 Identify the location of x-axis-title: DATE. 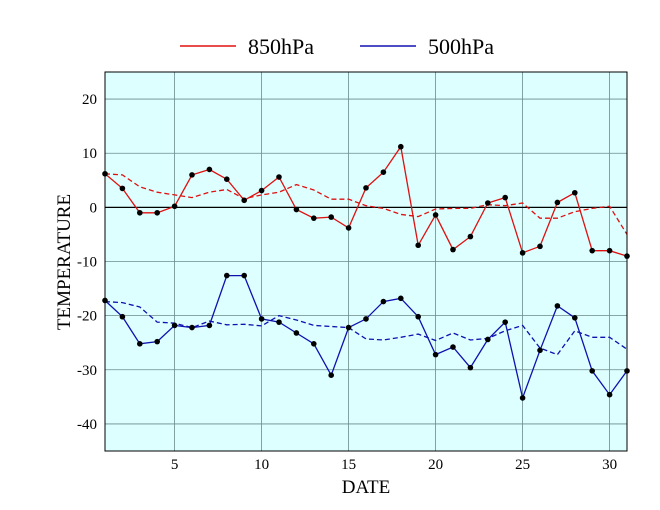
(366, 487).